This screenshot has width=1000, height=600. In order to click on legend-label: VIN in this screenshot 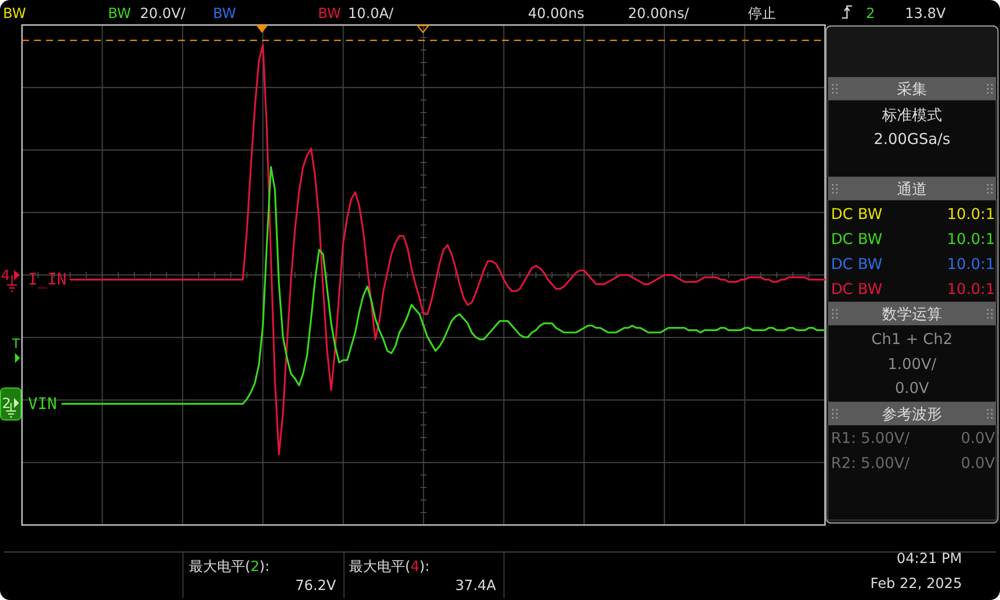, I will do `click(42, 403)`.